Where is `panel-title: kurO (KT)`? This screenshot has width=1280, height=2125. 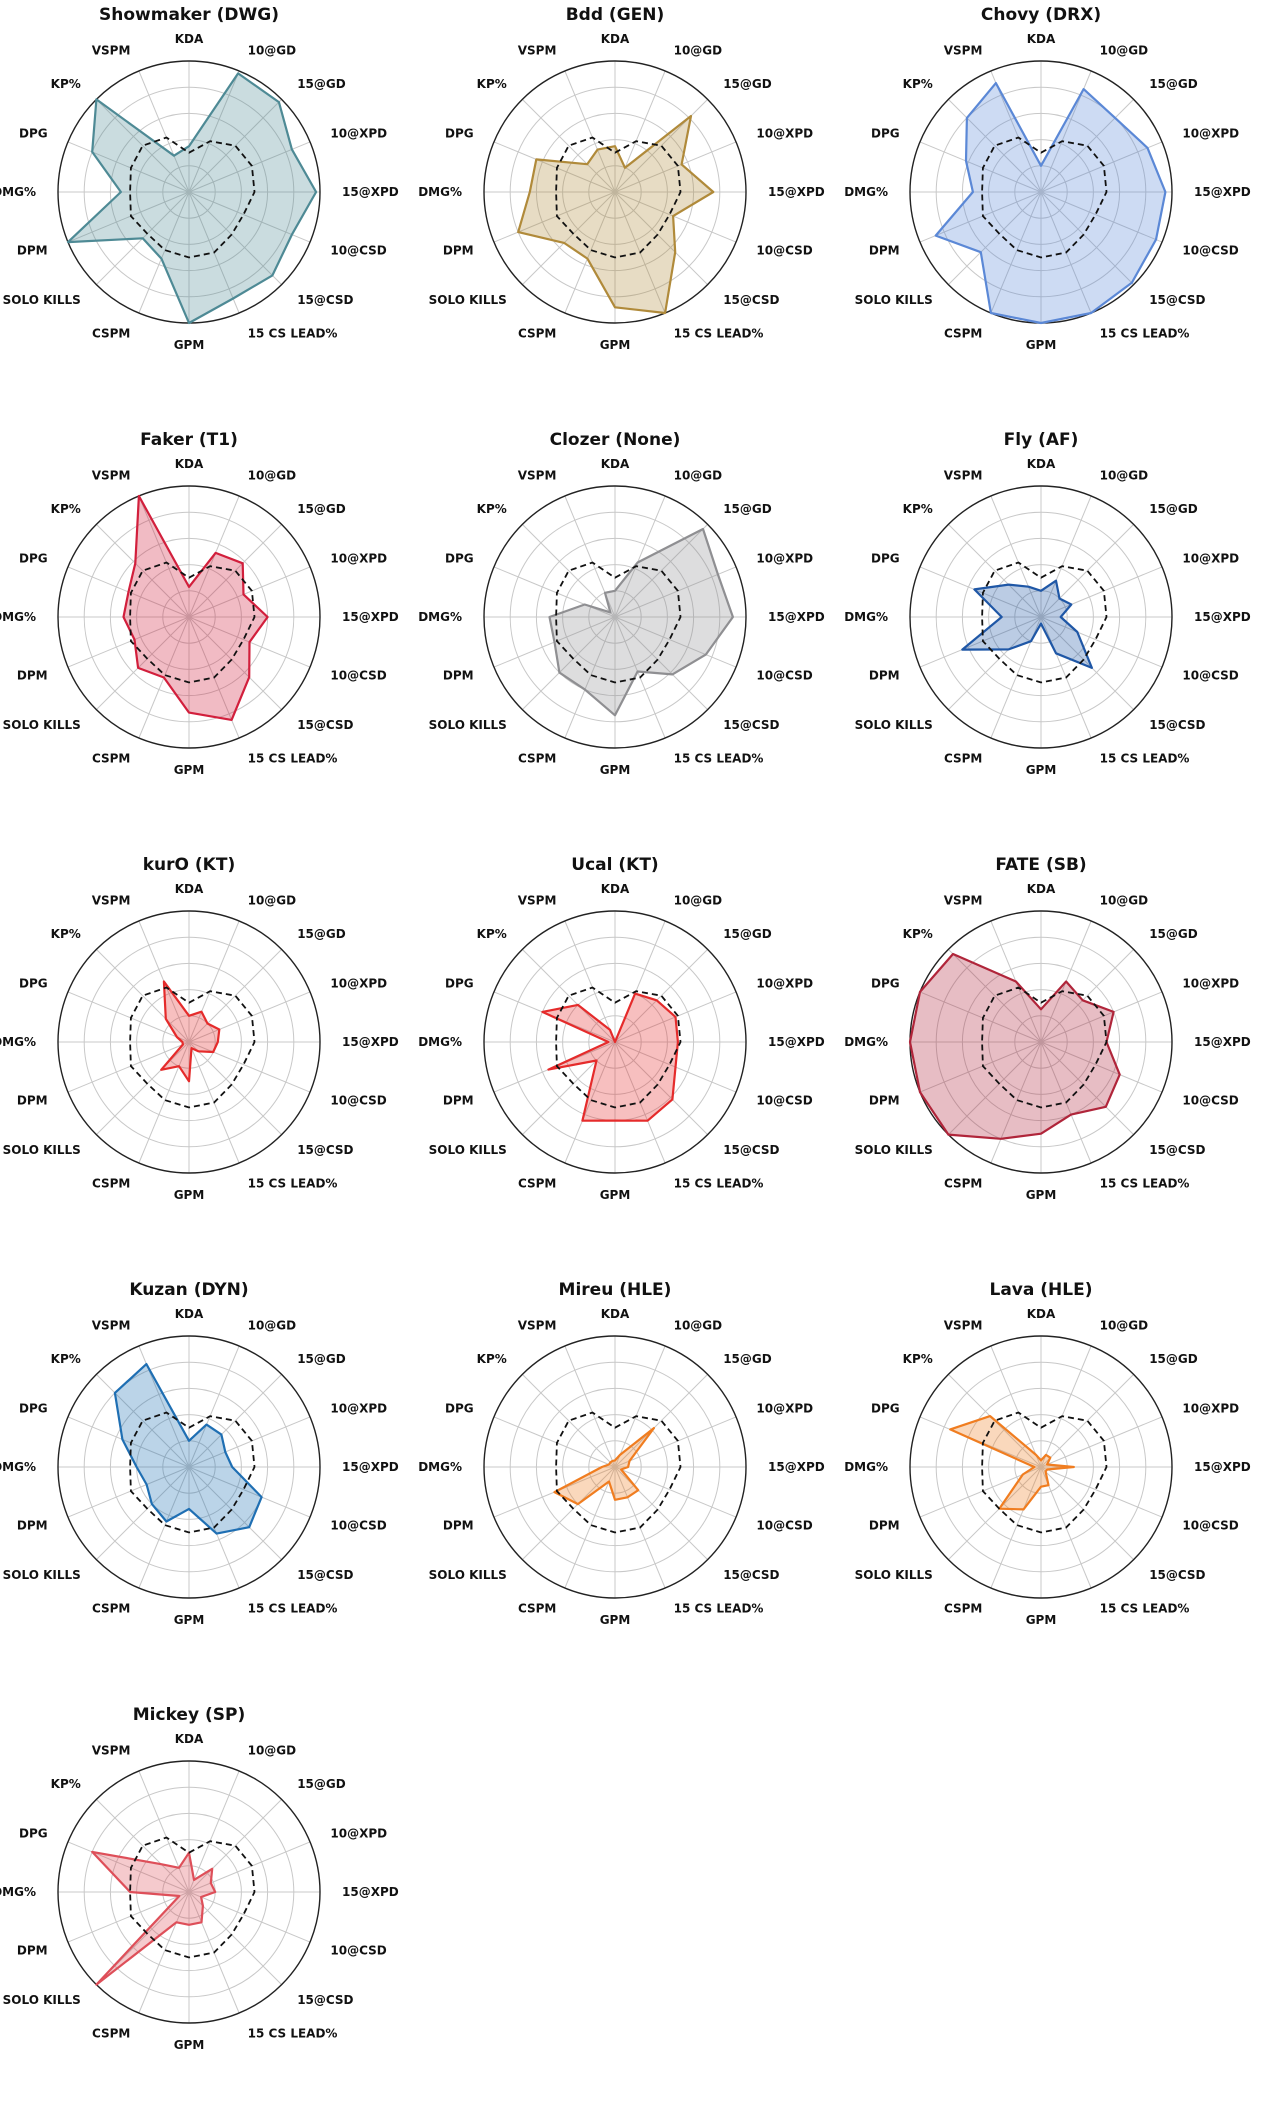 panel-title: kurO (KT) is located at coordinates (189, 865).